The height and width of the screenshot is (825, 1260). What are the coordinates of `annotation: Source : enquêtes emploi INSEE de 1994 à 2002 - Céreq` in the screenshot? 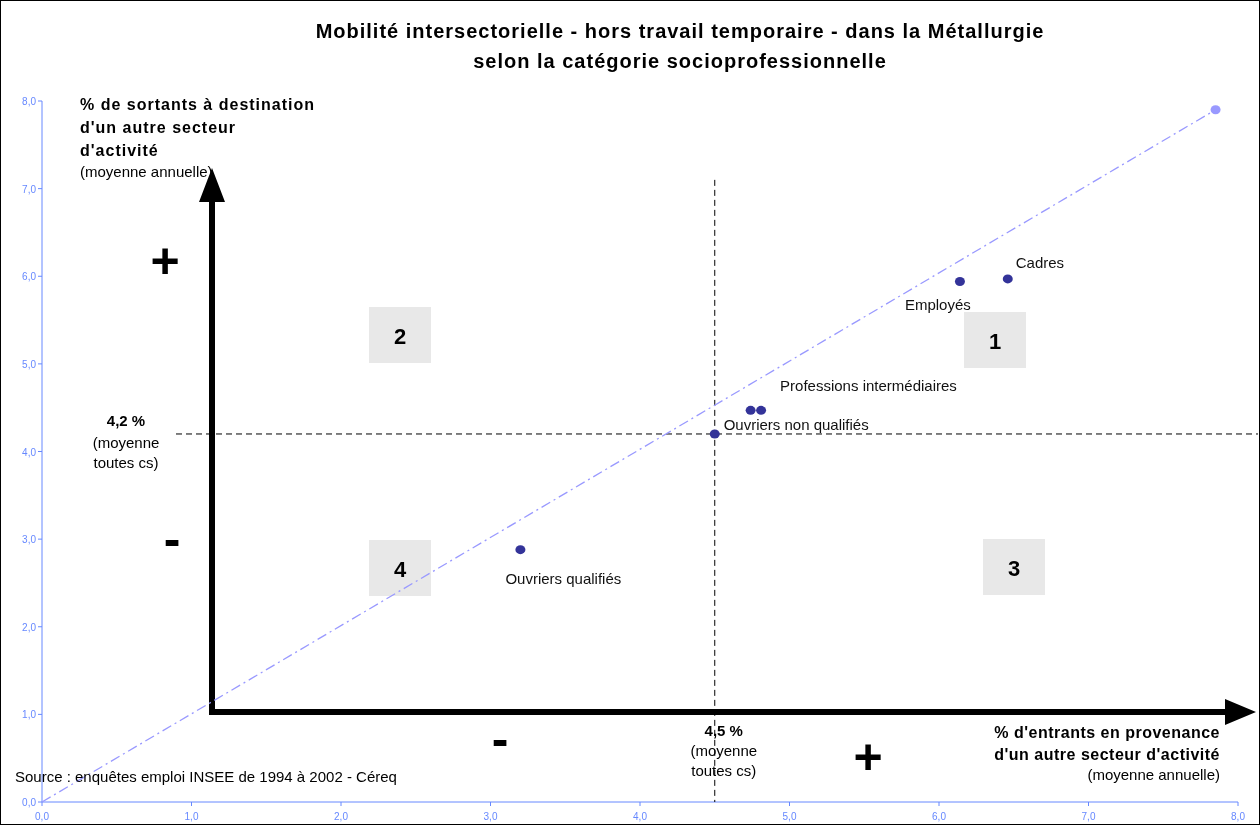 It's located at (206, 776).